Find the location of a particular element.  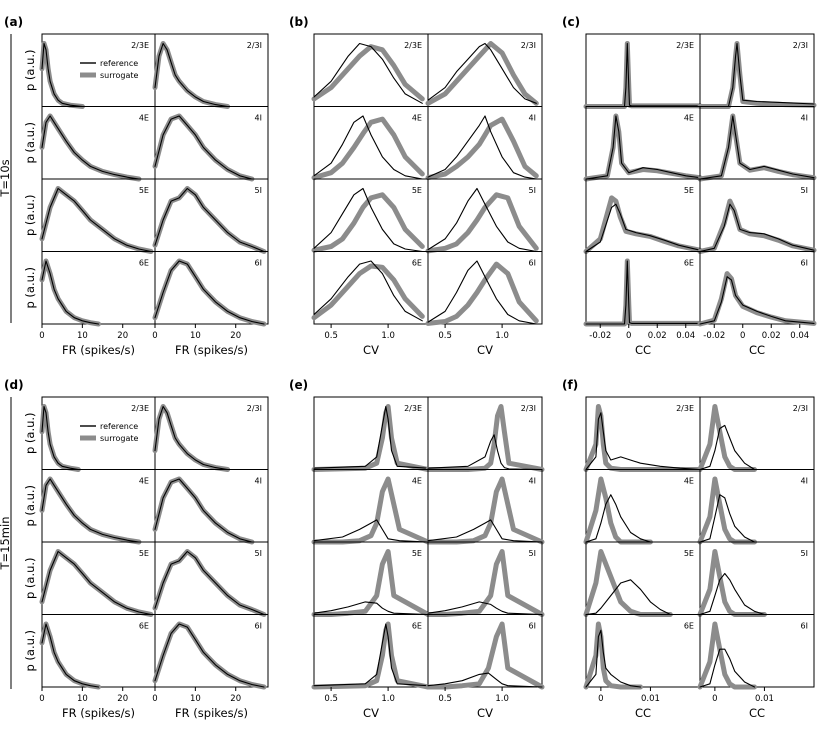

panel-d-6e: 6E p (a.u.) 0 10 20 FR (spikes/s) is located at coordinates (89, 667).